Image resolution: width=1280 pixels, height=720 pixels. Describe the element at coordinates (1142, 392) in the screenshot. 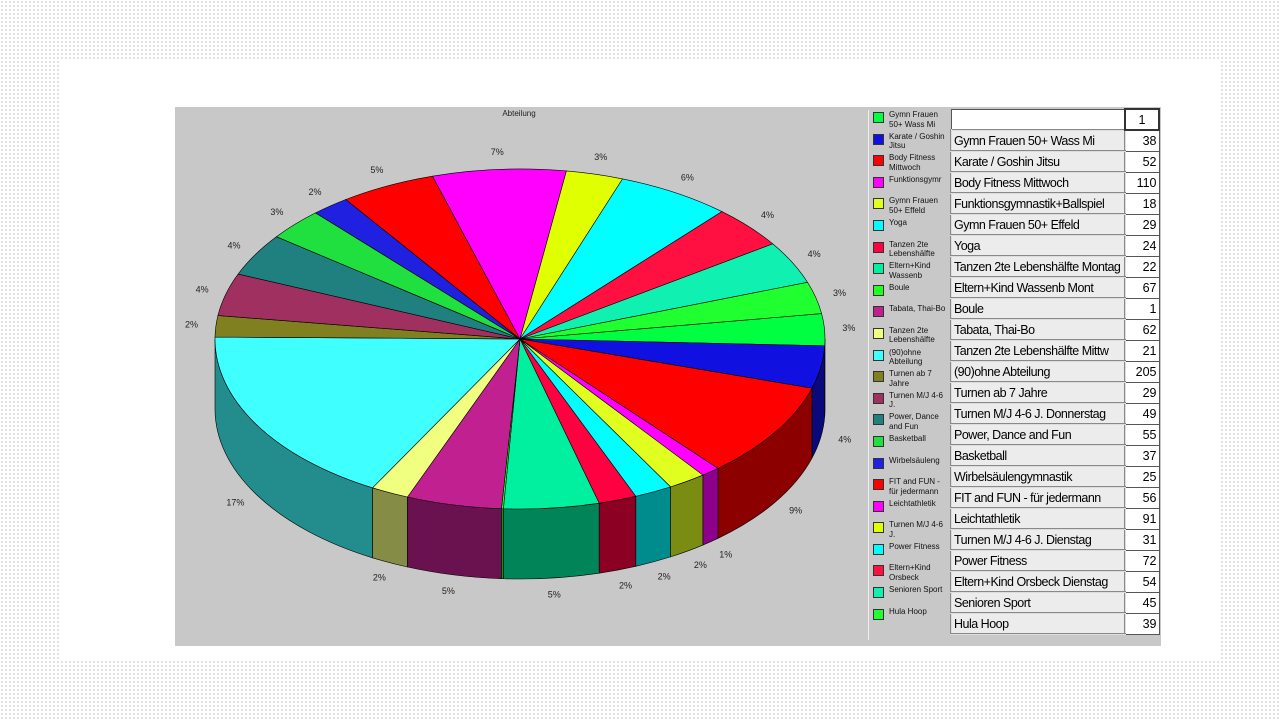

I see `row-value: 29` at that location.